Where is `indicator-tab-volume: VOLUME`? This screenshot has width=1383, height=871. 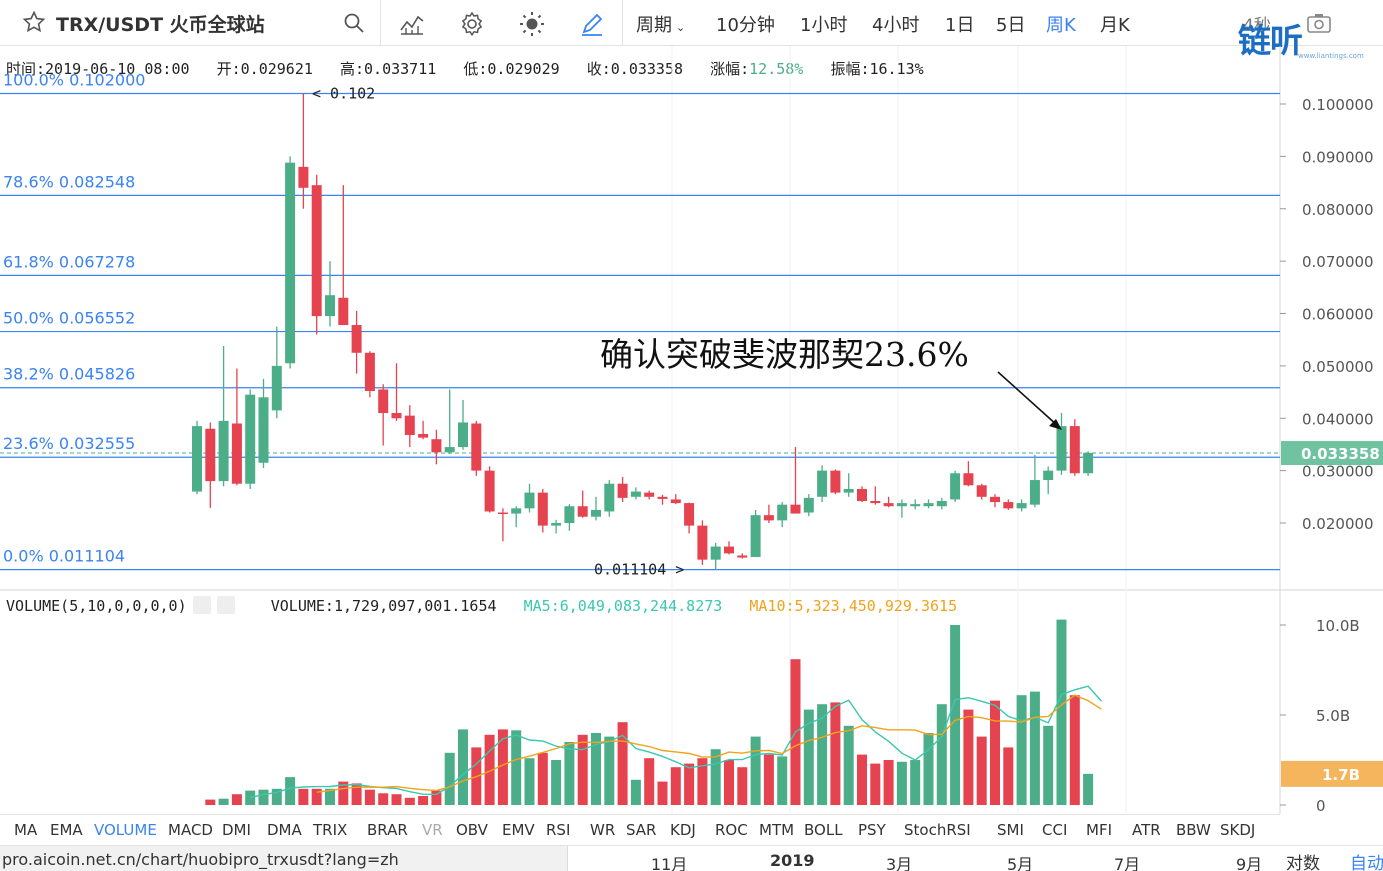
indicator-tab-volume: VOLUME is located at coordinates (125, 830).